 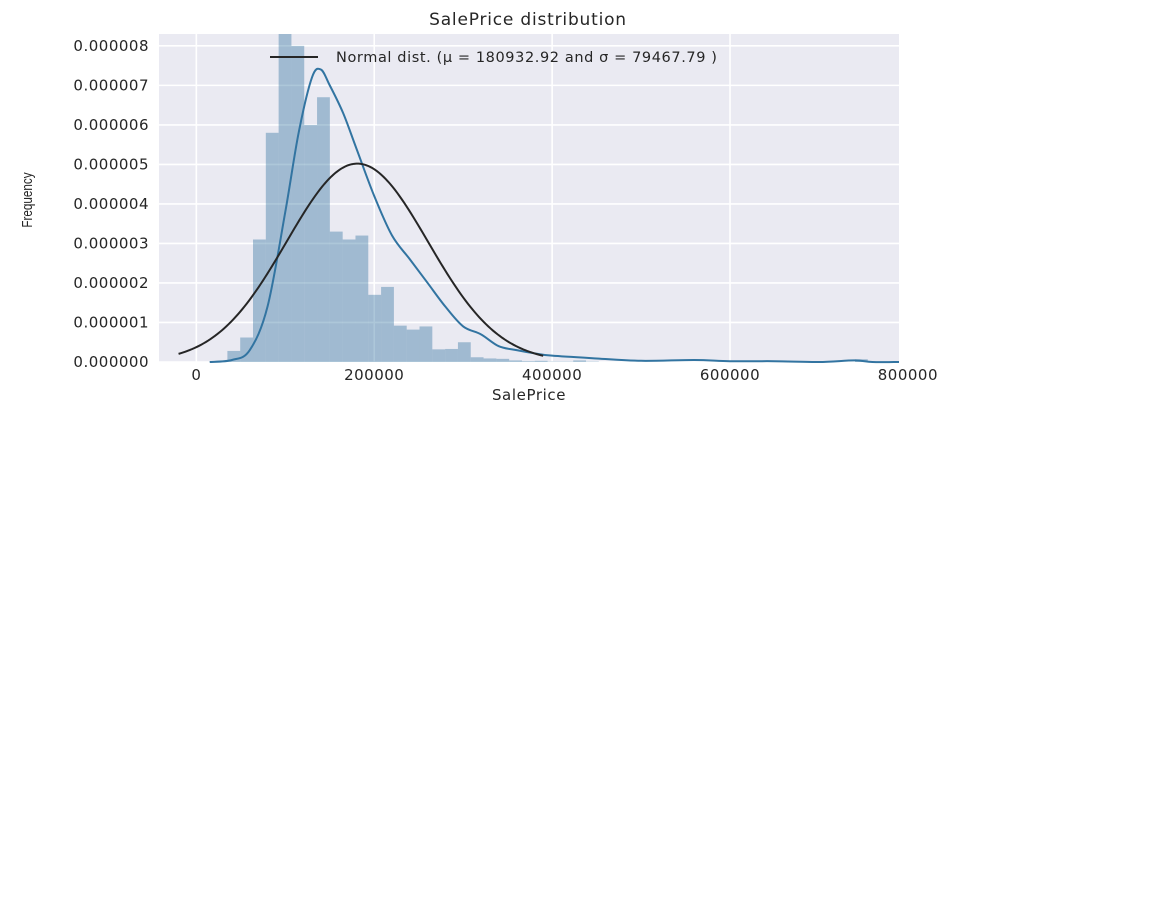 What do you see at coordinates (908, 375) in the screenshot?
I see `x-tick-label: 800000` at bounding box center [908, 375].